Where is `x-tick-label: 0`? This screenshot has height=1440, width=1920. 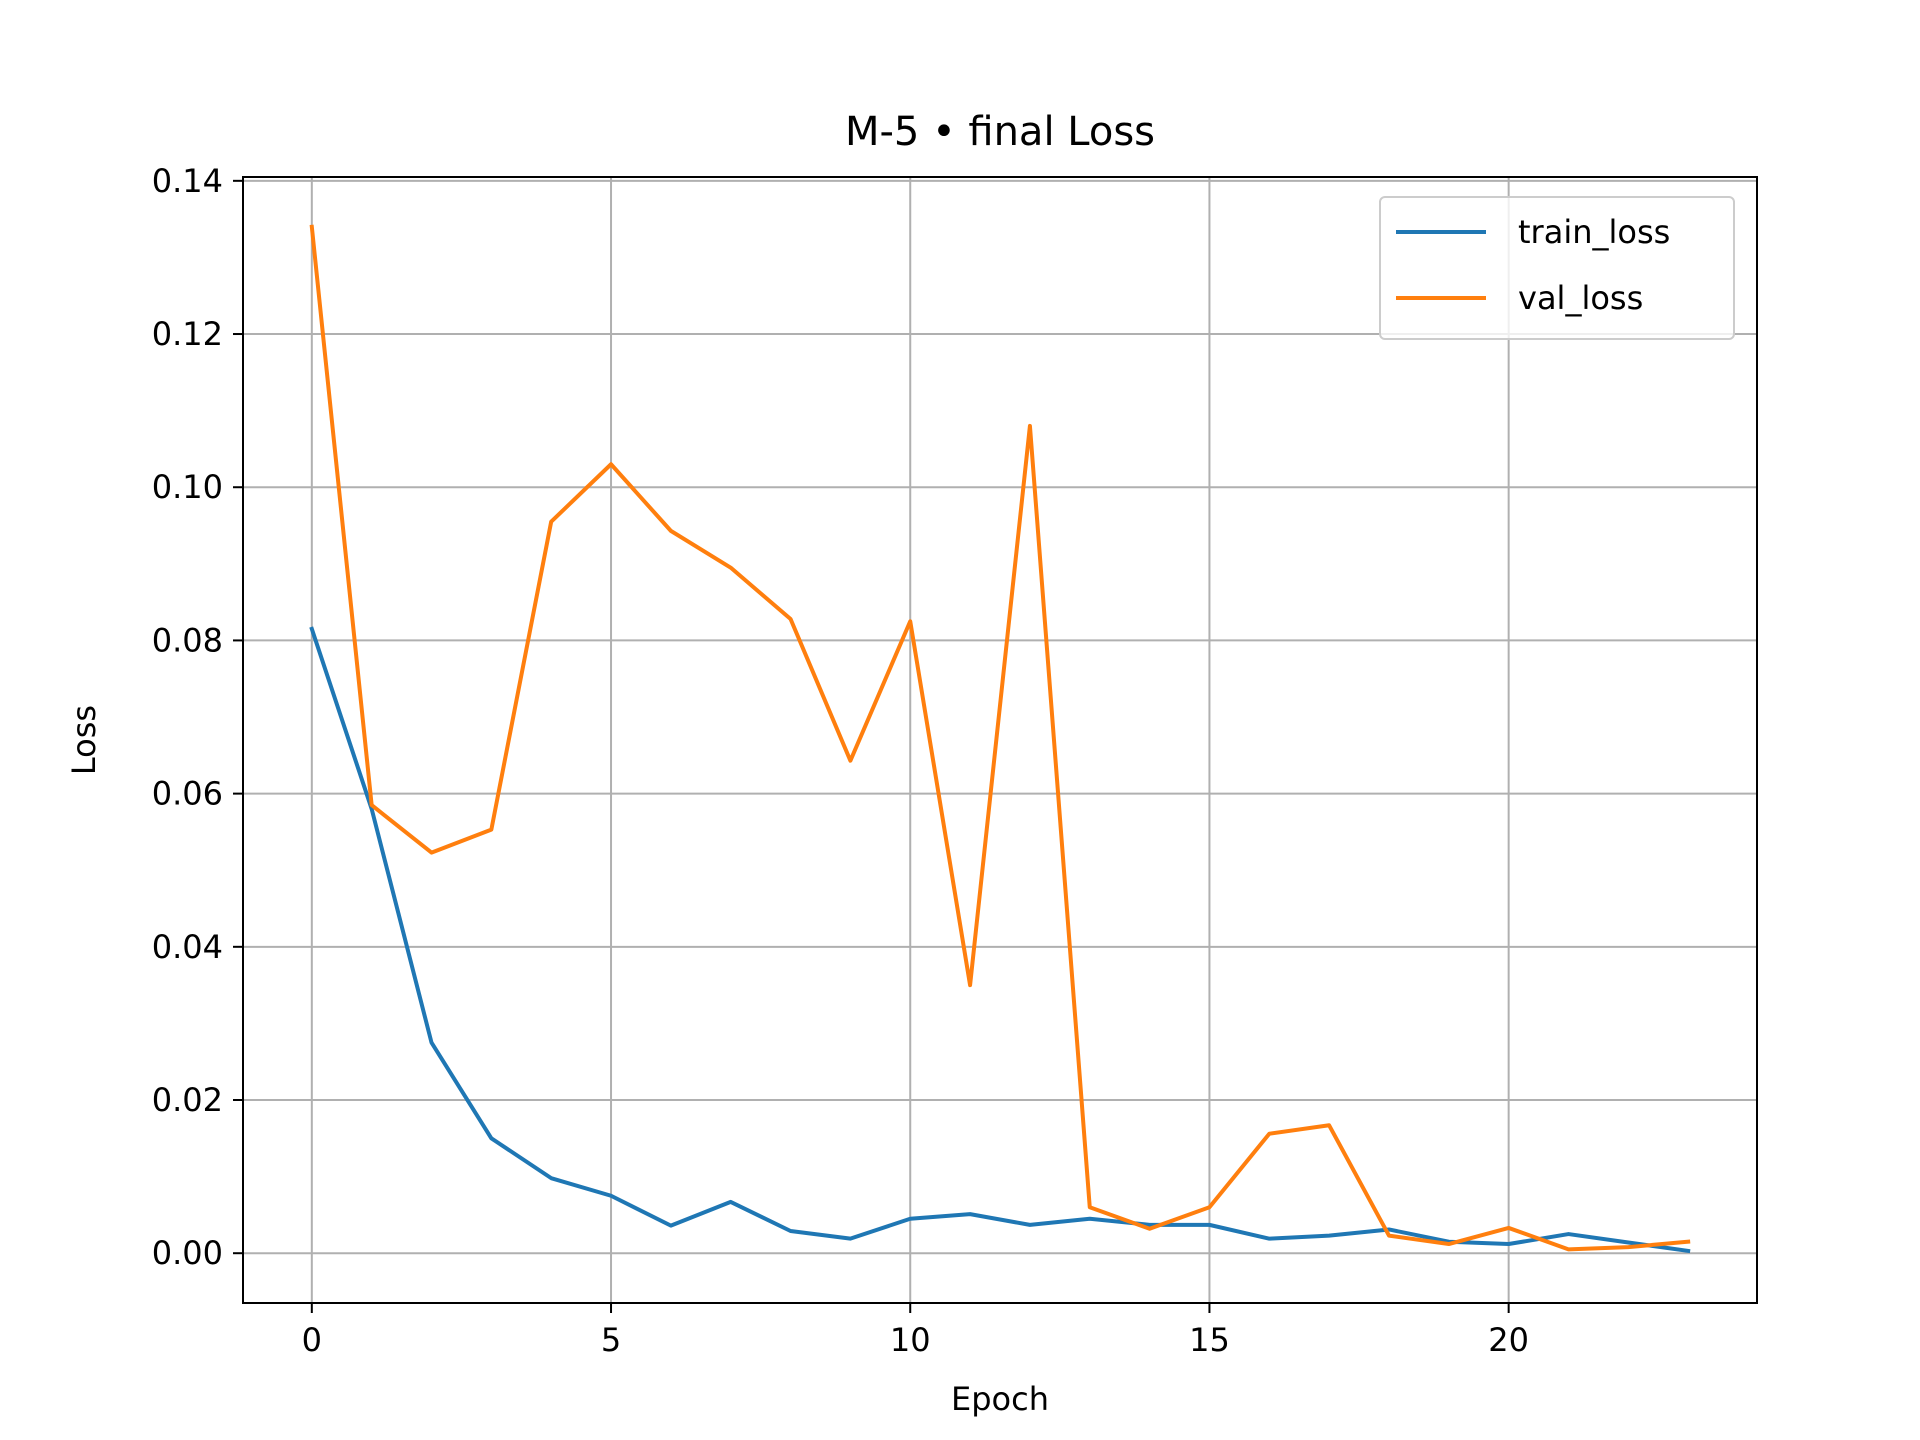
x-tick-label: 0 is located at coordinates (312, 1340).